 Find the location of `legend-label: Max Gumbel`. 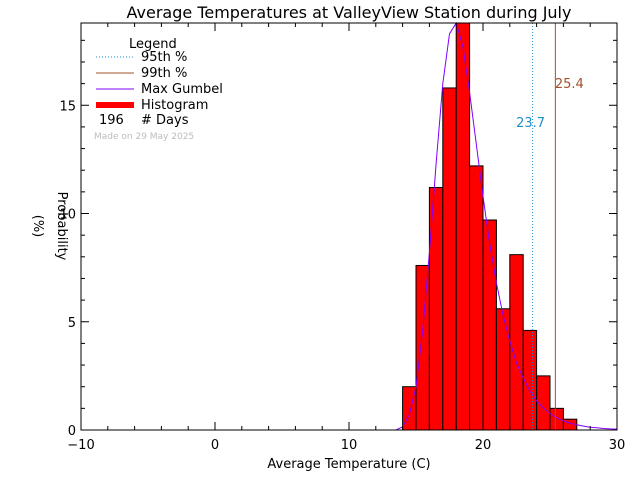

legend-label: Max Gumbel is located at coordinates (182, 89).